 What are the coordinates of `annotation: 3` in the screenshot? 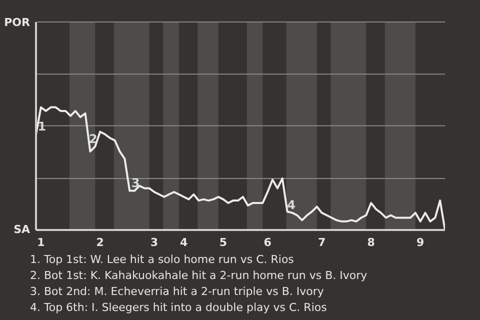 It's located at (135, 183).